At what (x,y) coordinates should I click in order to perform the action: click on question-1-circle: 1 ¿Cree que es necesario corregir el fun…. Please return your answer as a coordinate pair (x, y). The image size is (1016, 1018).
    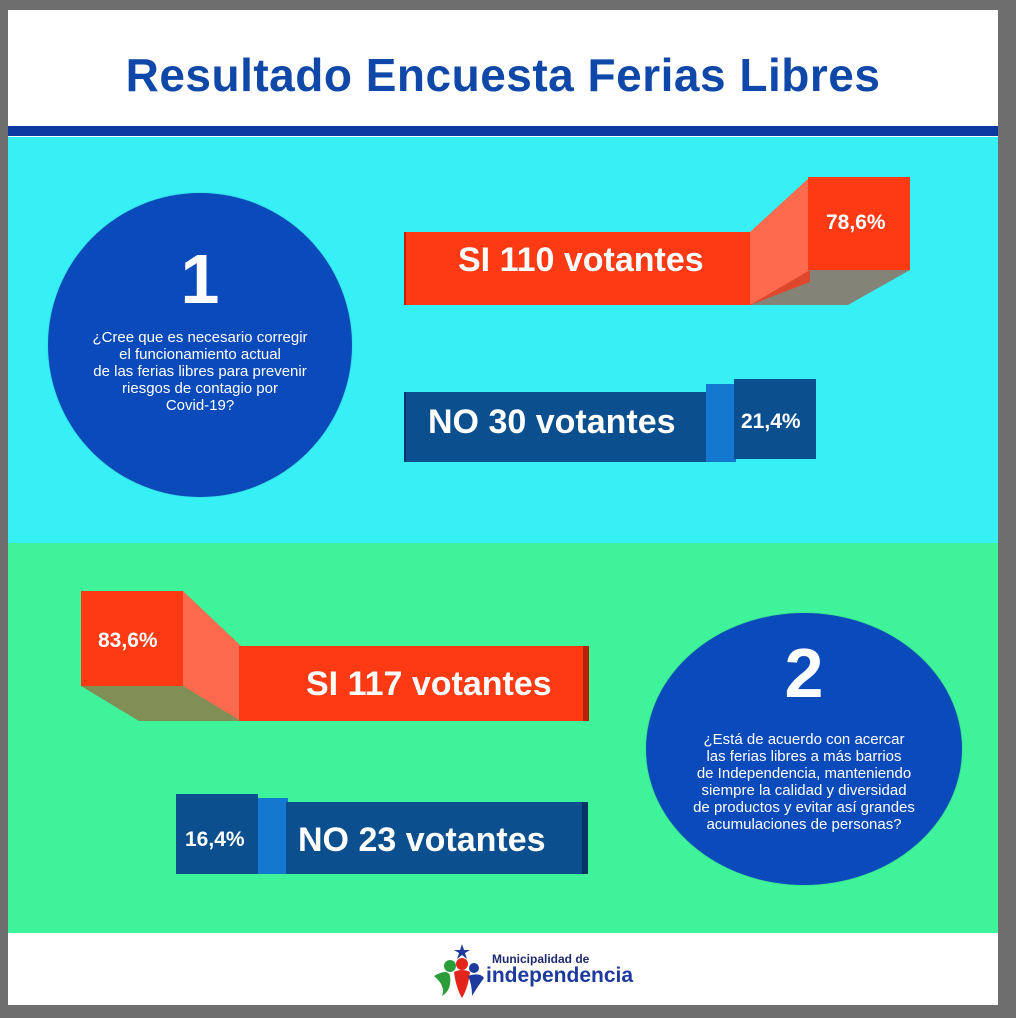
    Looking at the image, I should click on (200, 345).